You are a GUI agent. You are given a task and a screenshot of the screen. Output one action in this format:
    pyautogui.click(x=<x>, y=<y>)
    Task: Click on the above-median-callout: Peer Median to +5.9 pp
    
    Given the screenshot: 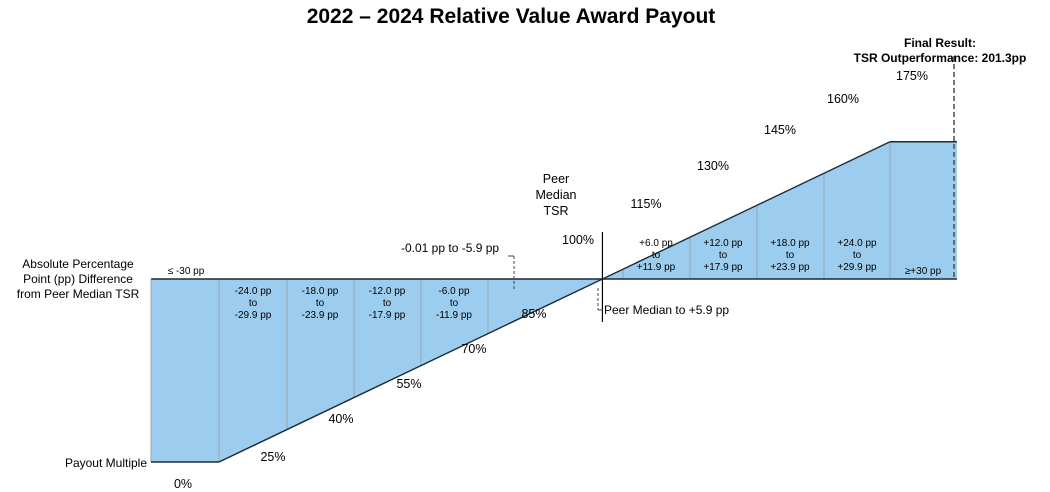 What is the action you would take?
    pyautogui.click(x=666, y=310)
    